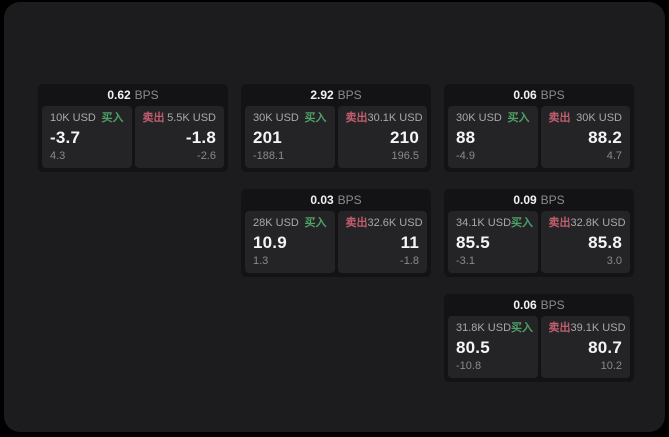 This screenshot has width=669, height=437. I want to click on sell-panel-header: 卖出 32.6K USD, so click(384, 223).